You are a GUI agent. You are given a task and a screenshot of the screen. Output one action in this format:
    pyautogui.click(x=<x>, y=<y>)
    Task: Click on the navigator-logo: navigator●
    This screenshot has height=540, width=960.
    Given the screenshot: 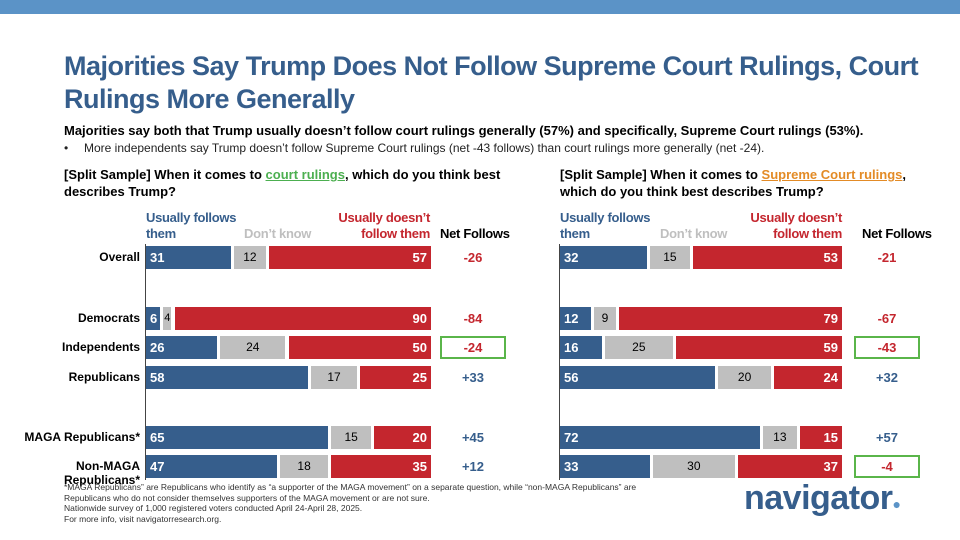 What is the action you would take?
    pyautogui.click(x=822, y=498)
    